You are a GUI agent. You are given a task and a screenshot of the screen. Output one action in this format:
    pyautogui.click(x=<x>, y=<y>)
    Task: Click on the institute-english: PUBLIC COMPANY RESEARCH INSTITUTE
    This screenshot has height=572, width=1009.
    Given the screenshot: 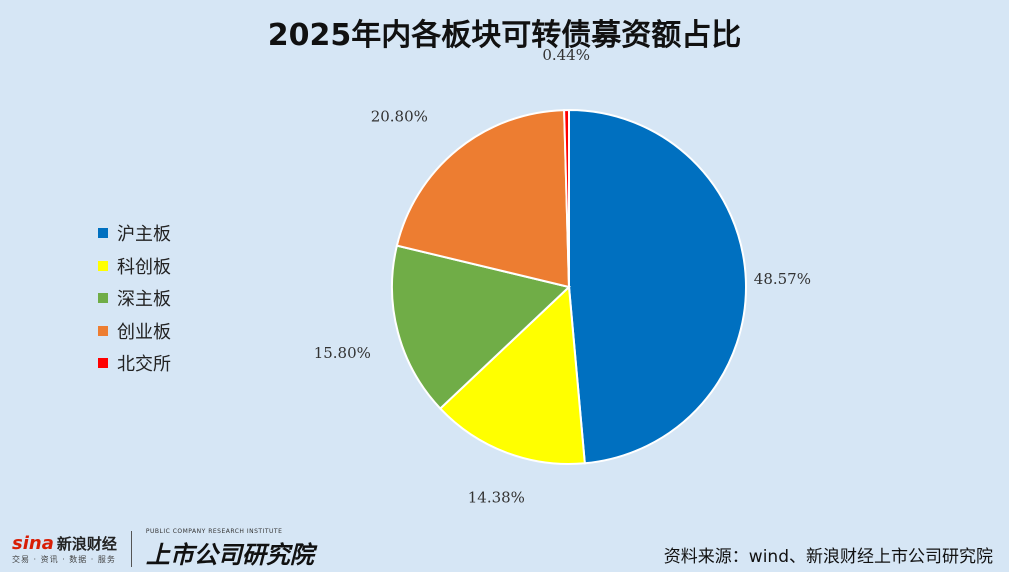 What is the action you would take?
    pyautogui.click(x=214, y=531)
    